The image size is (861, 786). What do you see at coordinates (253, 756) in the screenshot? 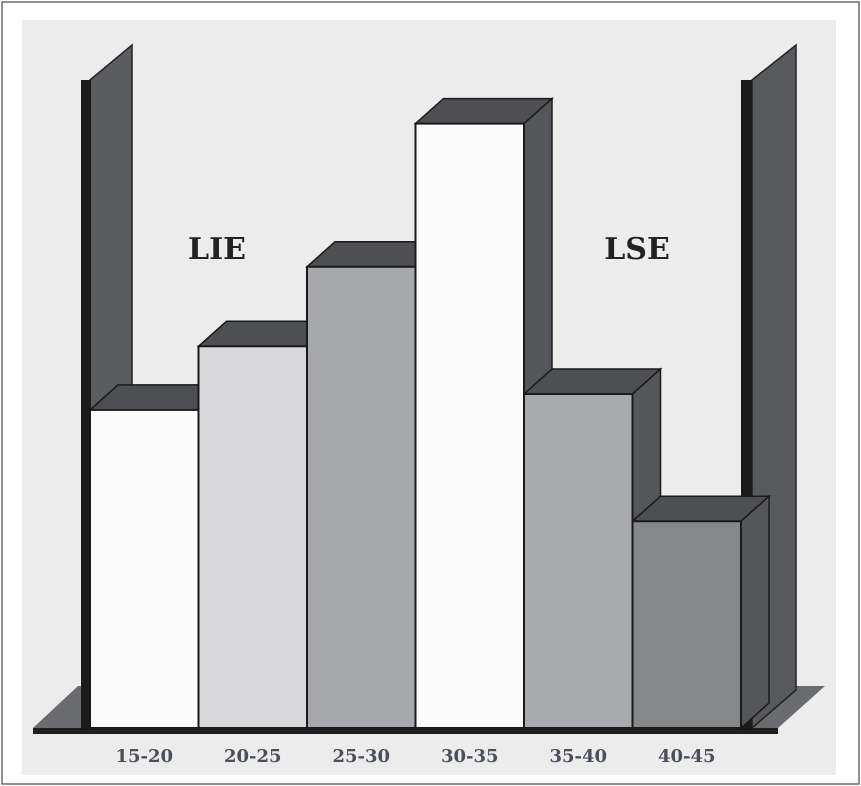
I see `category-label: 20-25` at bounding box center [253, 756].